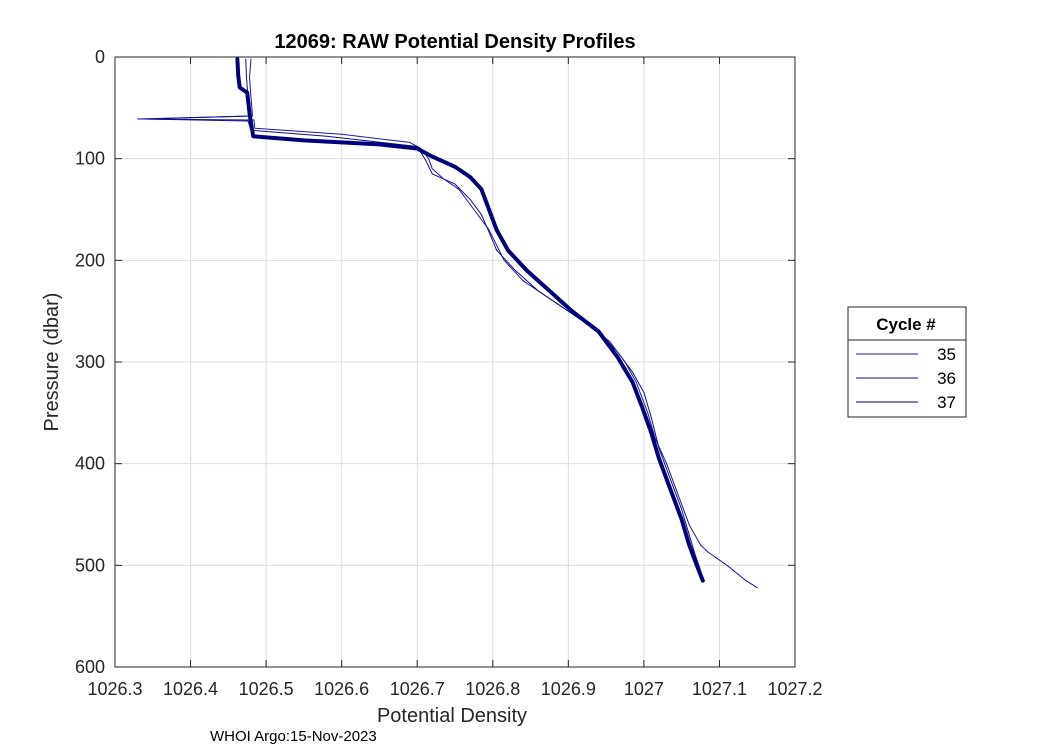  Describe the element at coordinates (906, 378) in the screenshot. I see `legend-entries: 35 36 37` at that location.